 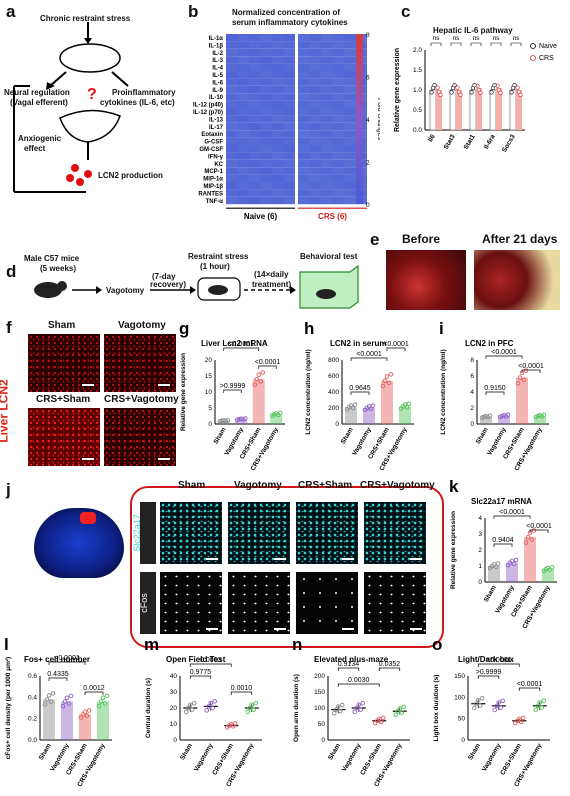 What do you see at coordinates (417, 110) in the screenshot?
I see `y-tick: 0.5` at bounding box center [417, 110].